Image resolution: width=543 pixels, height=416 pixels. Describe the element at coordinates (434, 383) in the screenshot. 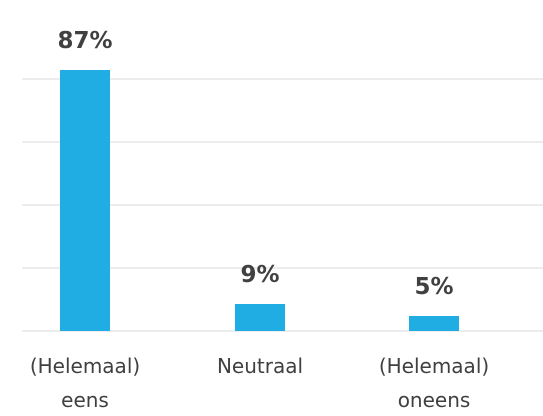

I see `category-label: (Helemaal) oneens` at that location.